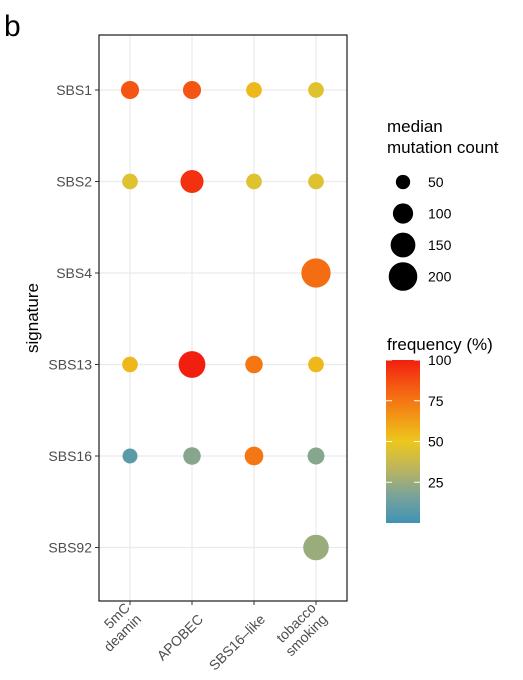  Describe the element at coordinates (436, 401) in the screenshot. I see `color-legend-label: 75` at that location.